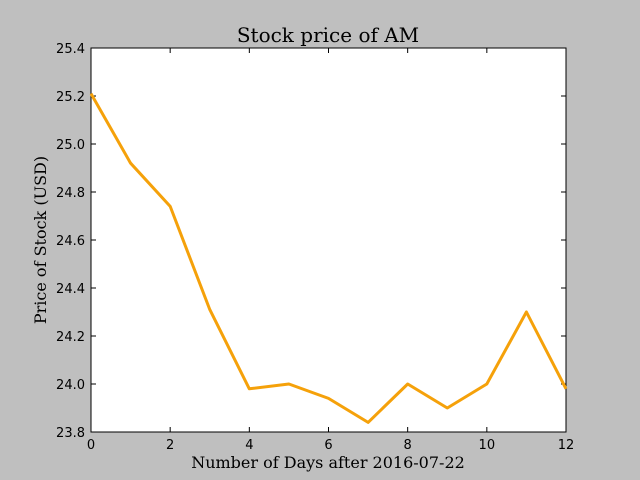  I want to click on y-tick-label: 24.6, so click(70, 241).